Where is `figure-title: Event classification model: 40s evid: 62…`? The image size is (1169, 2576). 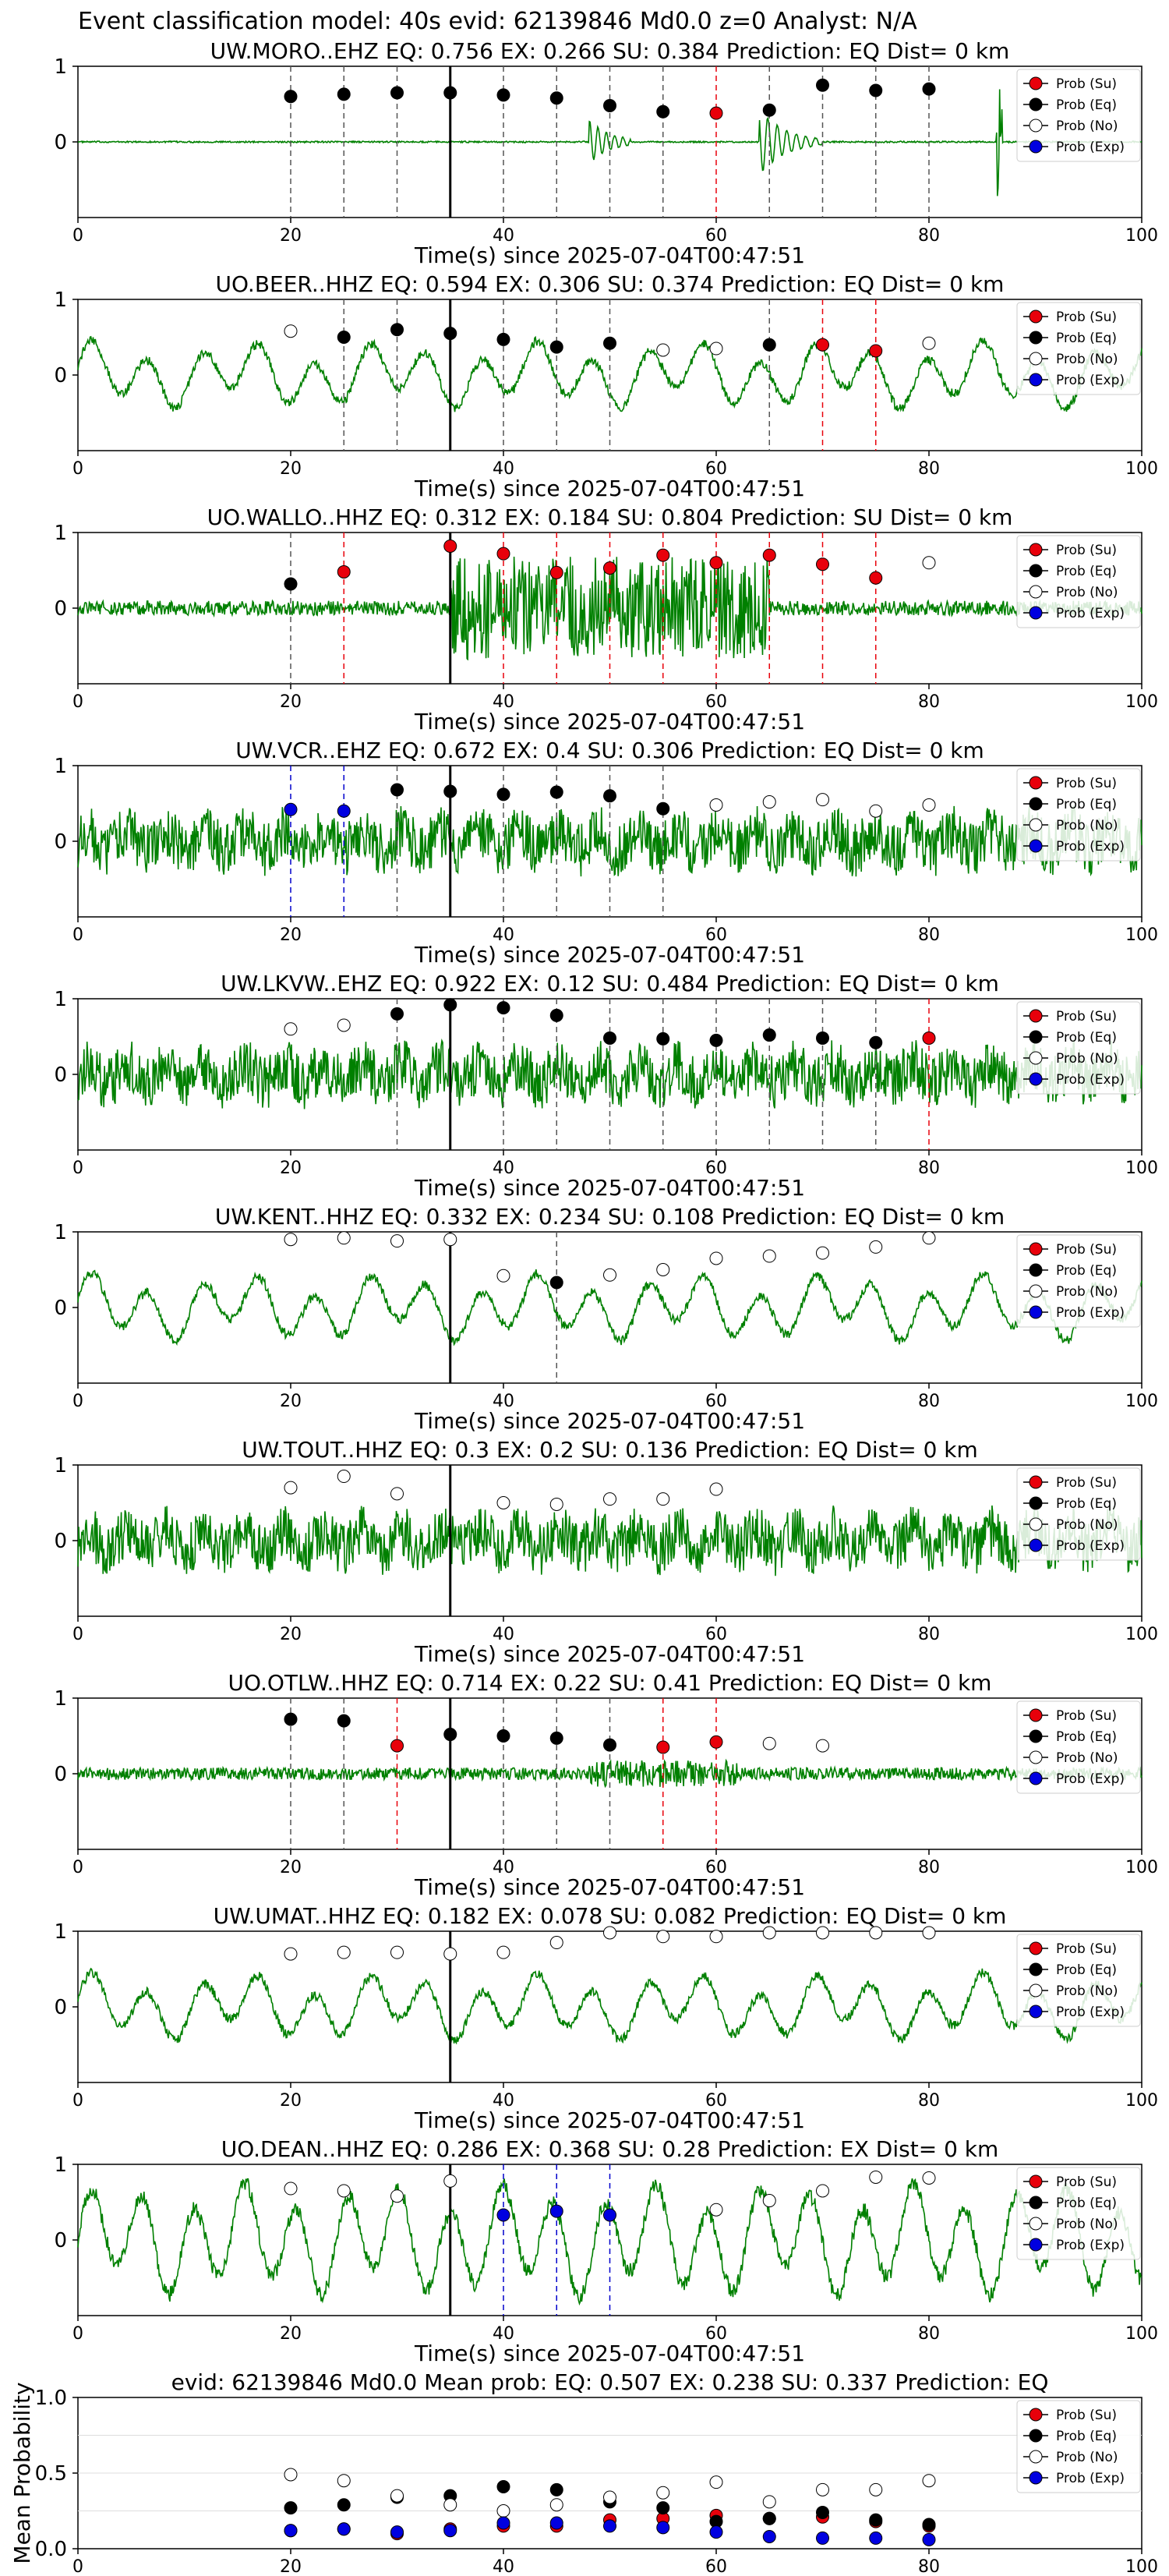
figure-title: Event classification model: 40s evid: 62… is located at coordinates (498, 21).